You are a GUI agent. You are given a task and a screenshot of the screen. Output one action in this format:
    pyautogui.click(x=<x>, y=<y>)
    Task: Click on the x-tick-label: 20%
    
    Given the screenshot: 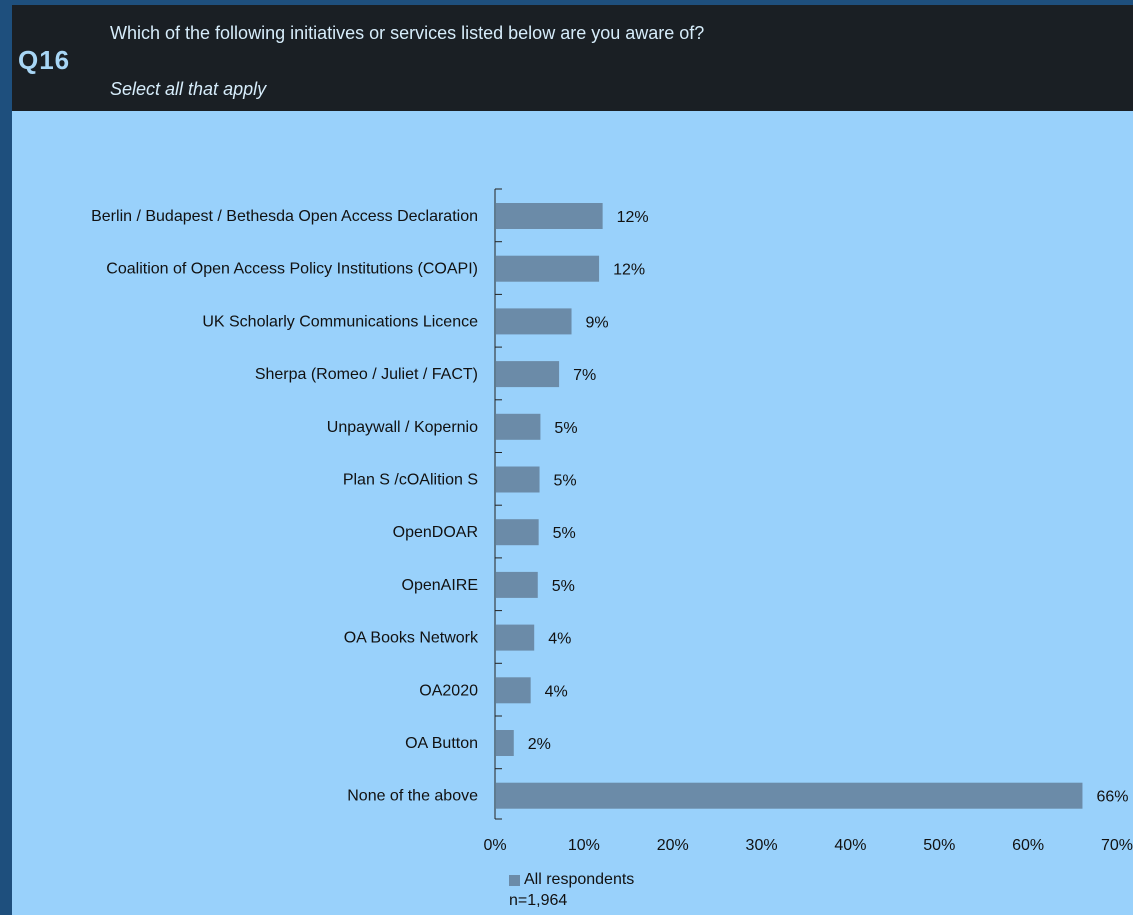 What is the action you would take?
    pyautogui.click(x=673, y=845)
    